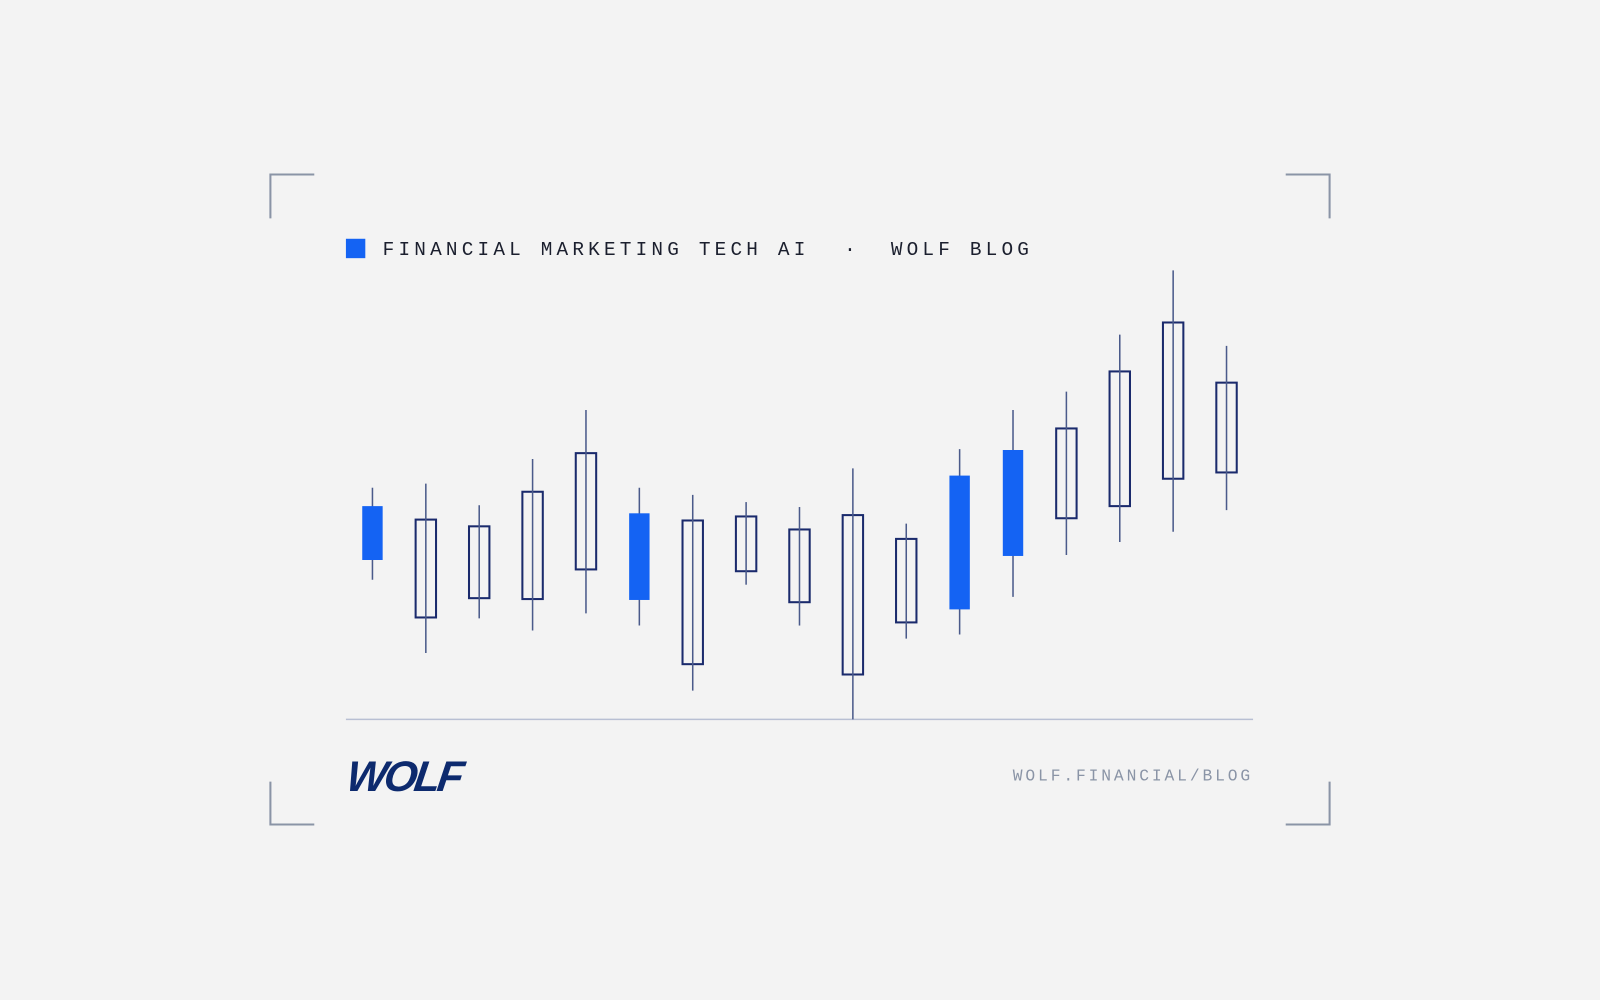 Image resolution: width=1600 pixels, height=1000 pixels. I want to click on chart-title: FINANCIAL MARKETING TECH AI, so click(596, 250).